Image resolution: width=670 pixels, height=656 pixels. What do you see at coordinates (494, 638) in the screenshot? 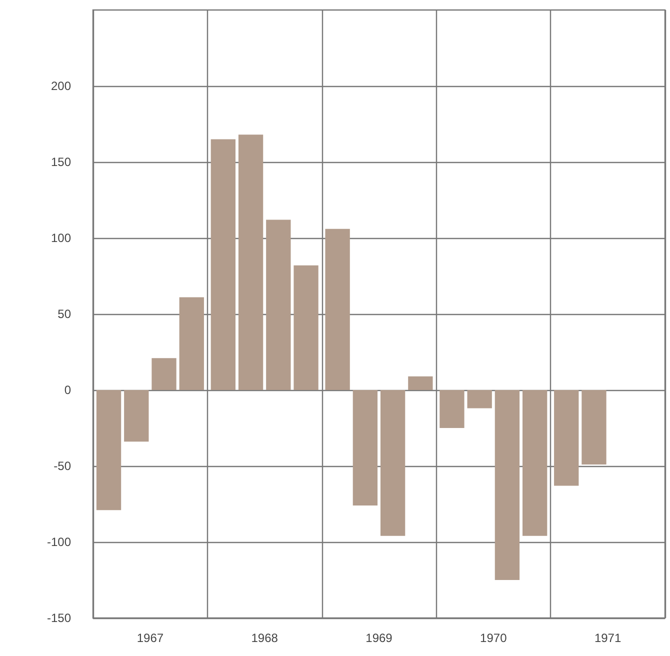
I see `x-tick-label: 1970` at bounding box center [494, 638].